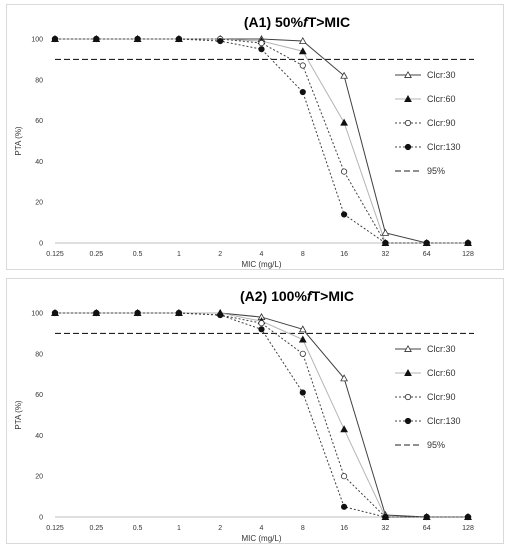  What do you see at coordinates (273, 296) in the screenshot?
I see `title-part: (A2) 100%` at bounding box center [273, 296].